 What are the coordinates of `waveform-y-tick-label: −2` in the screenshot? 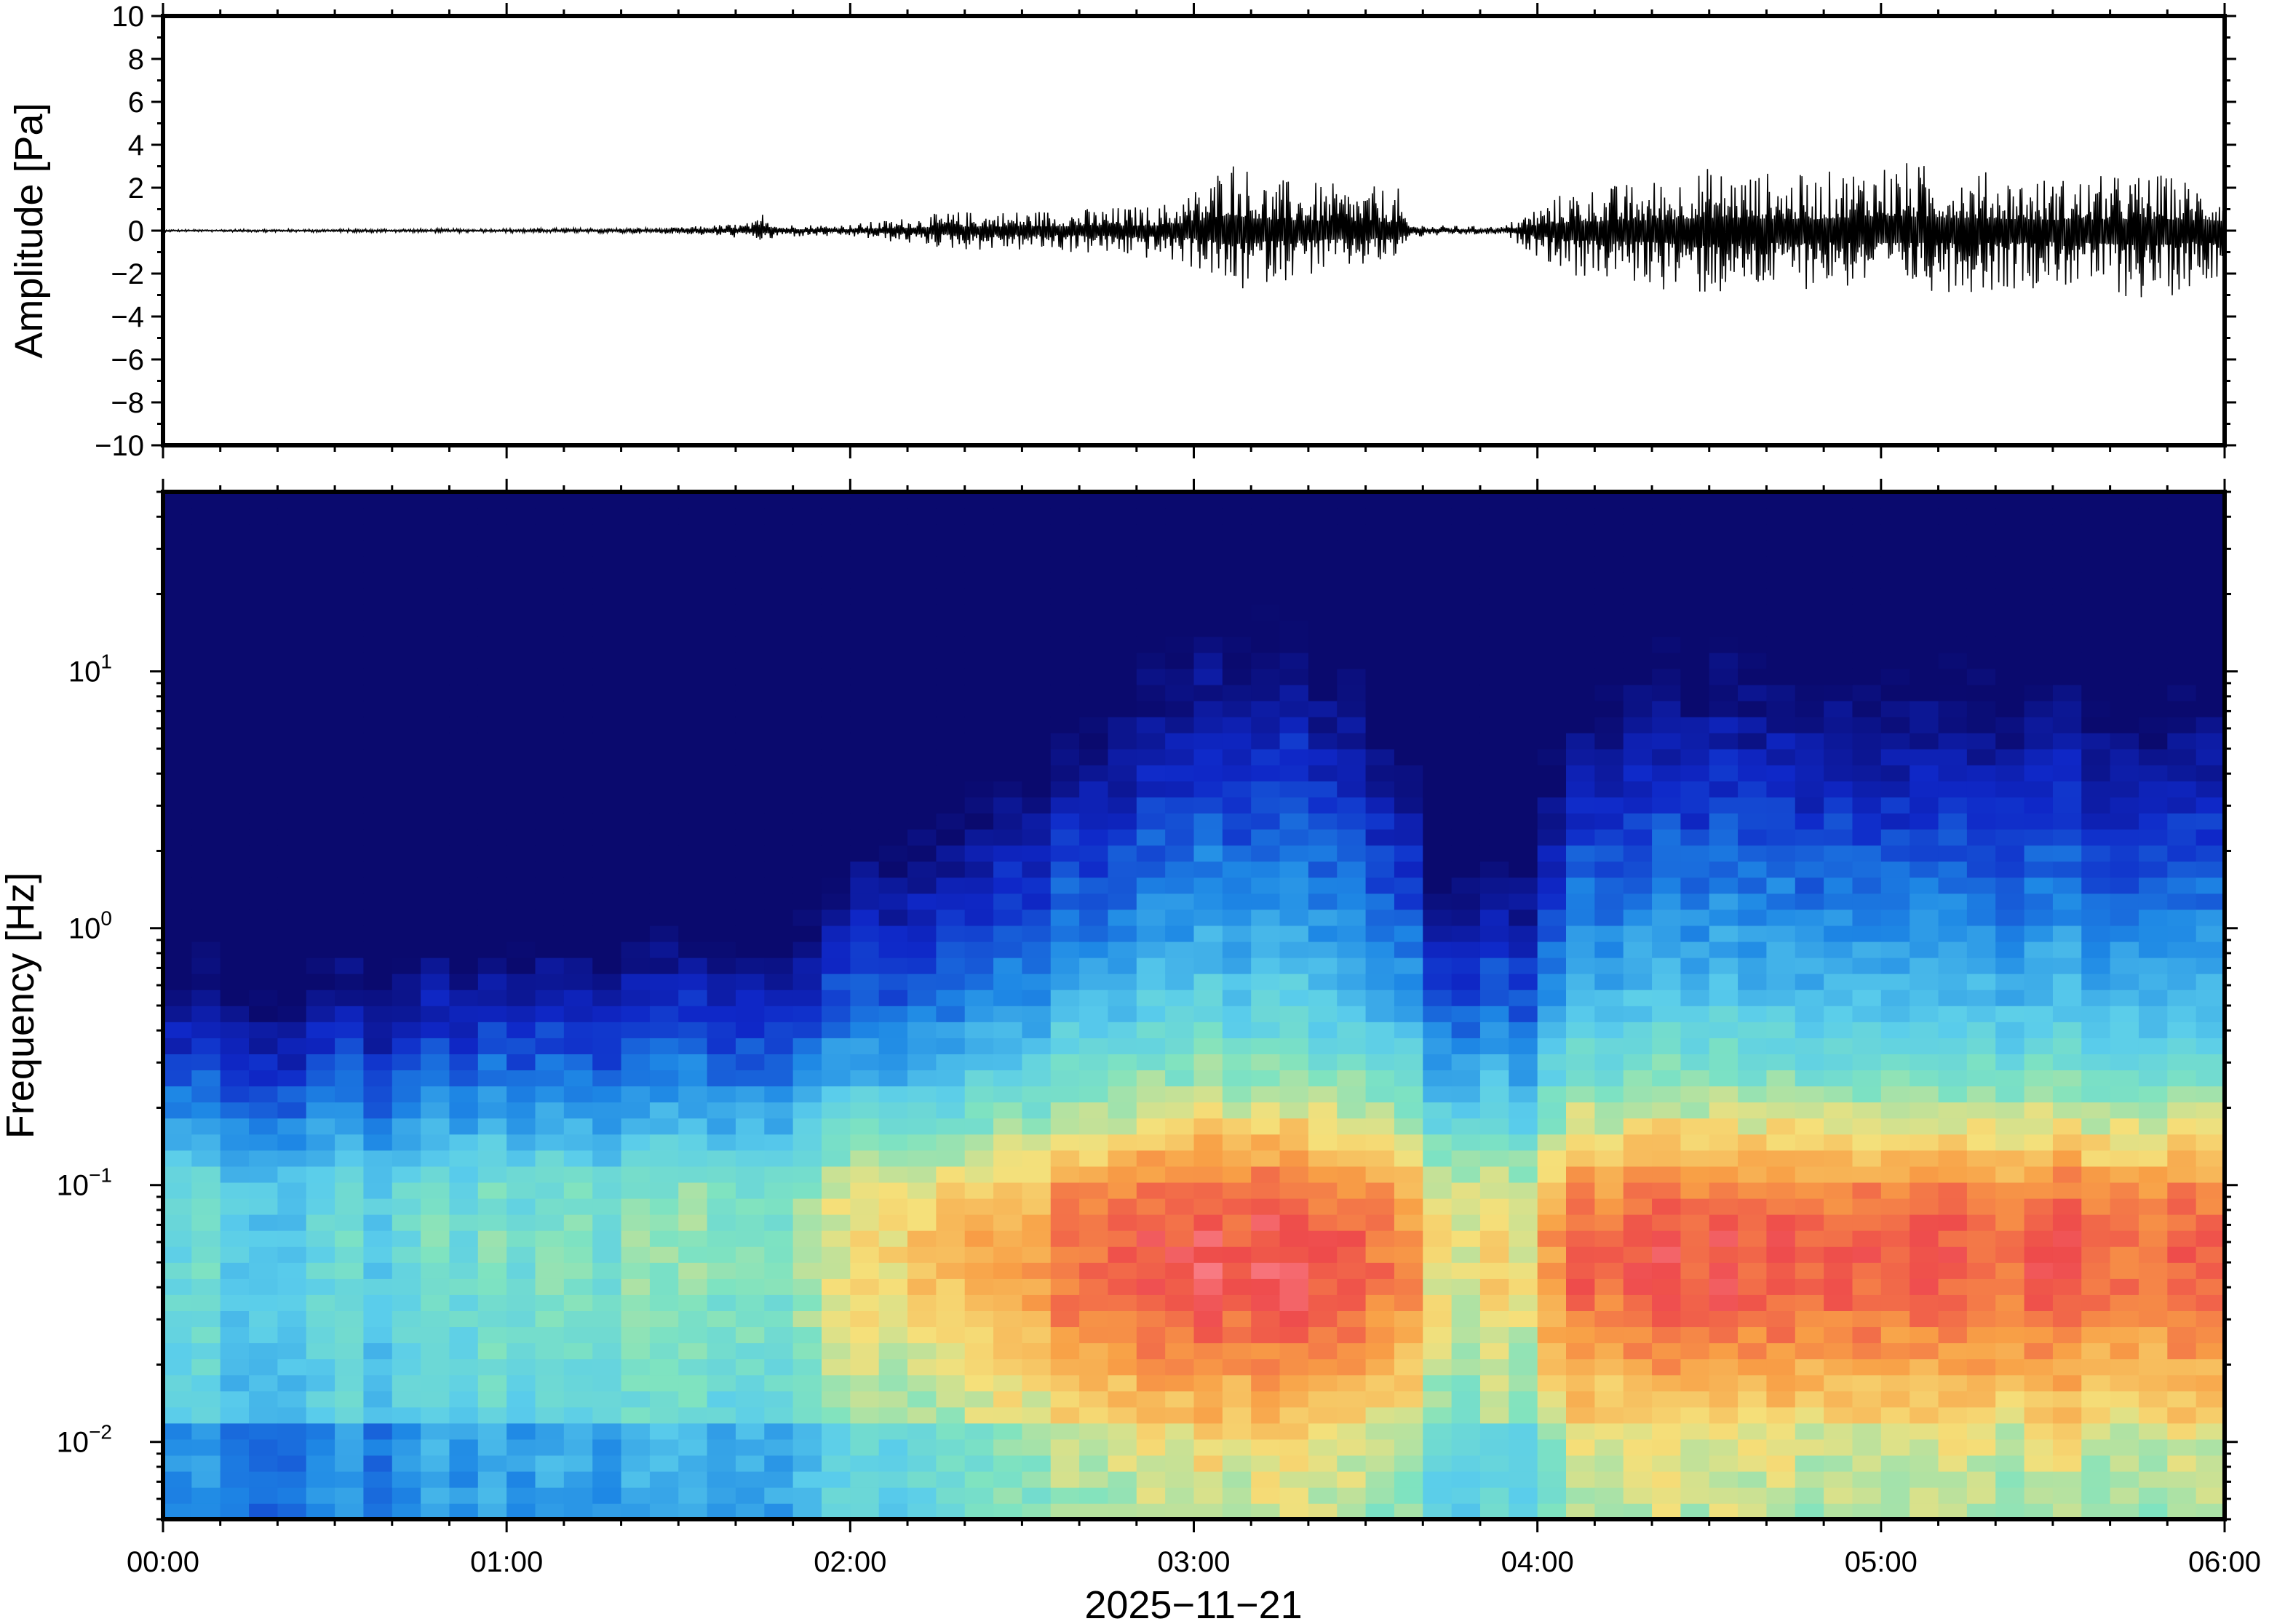 It's located at (127, 274).